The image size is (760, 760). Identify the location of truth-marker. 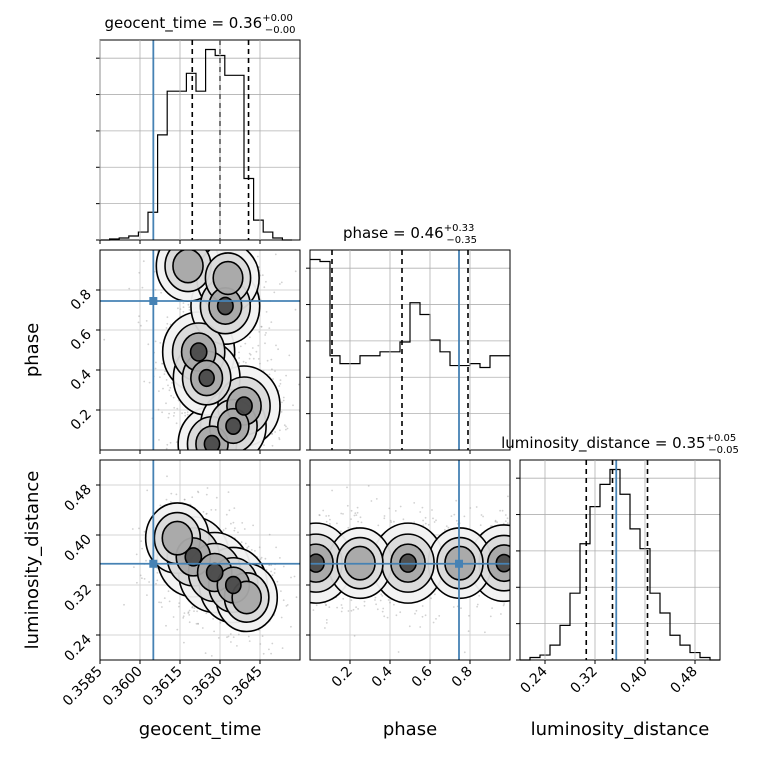
(153, 563).